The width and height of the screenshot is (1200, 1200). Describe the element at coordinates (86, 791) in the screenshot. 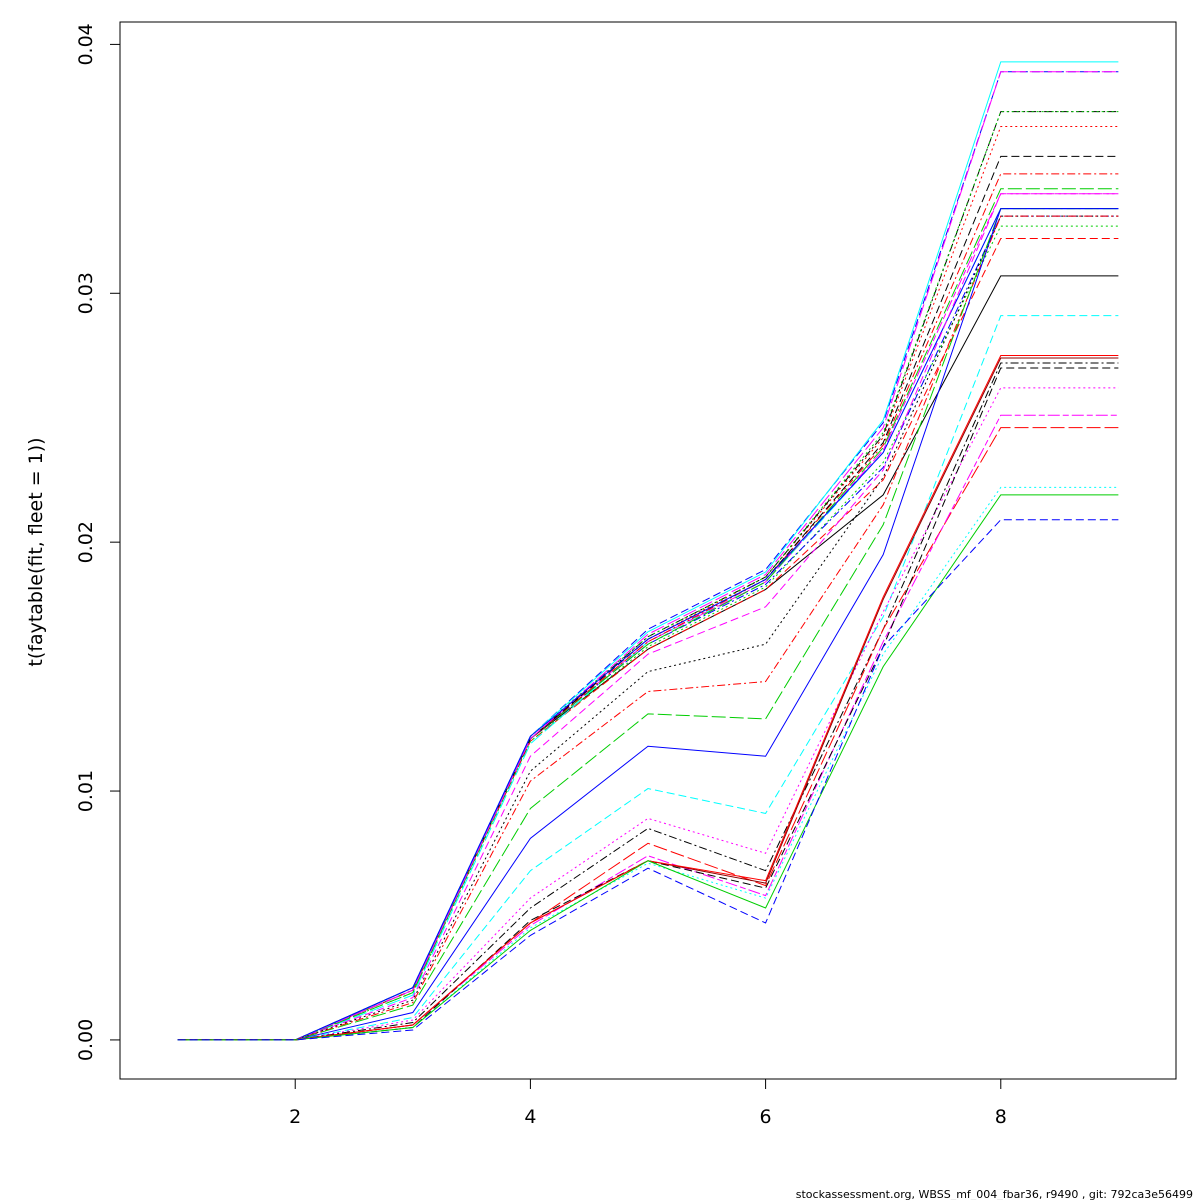

I see `y-tick-label: 0.01` at that location.